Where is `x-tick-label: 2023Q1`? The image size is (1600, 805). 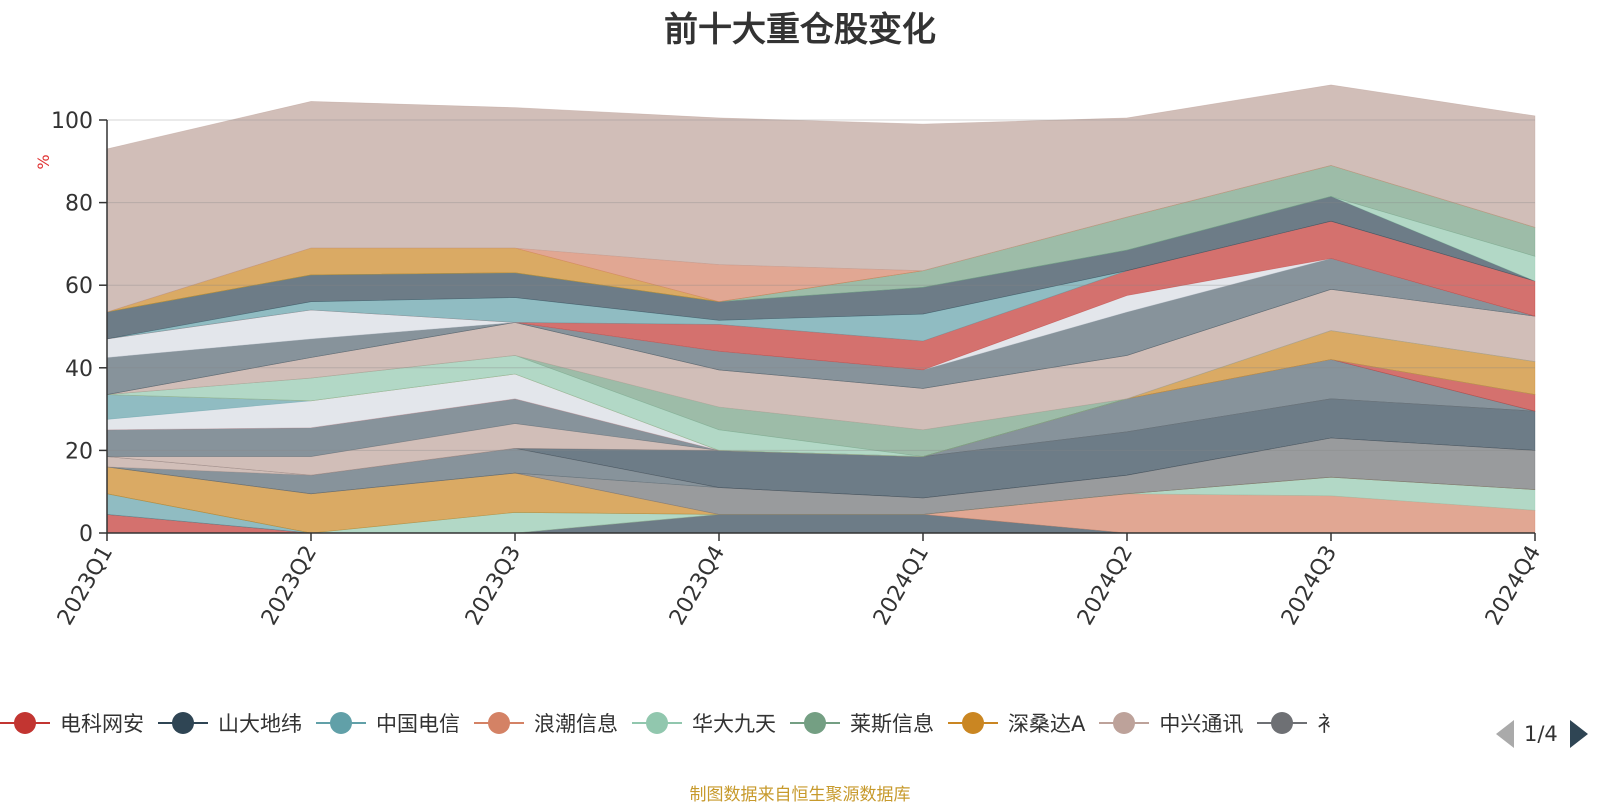
x-tick-label: 2023Q1 is located at coordinates (85, 586).